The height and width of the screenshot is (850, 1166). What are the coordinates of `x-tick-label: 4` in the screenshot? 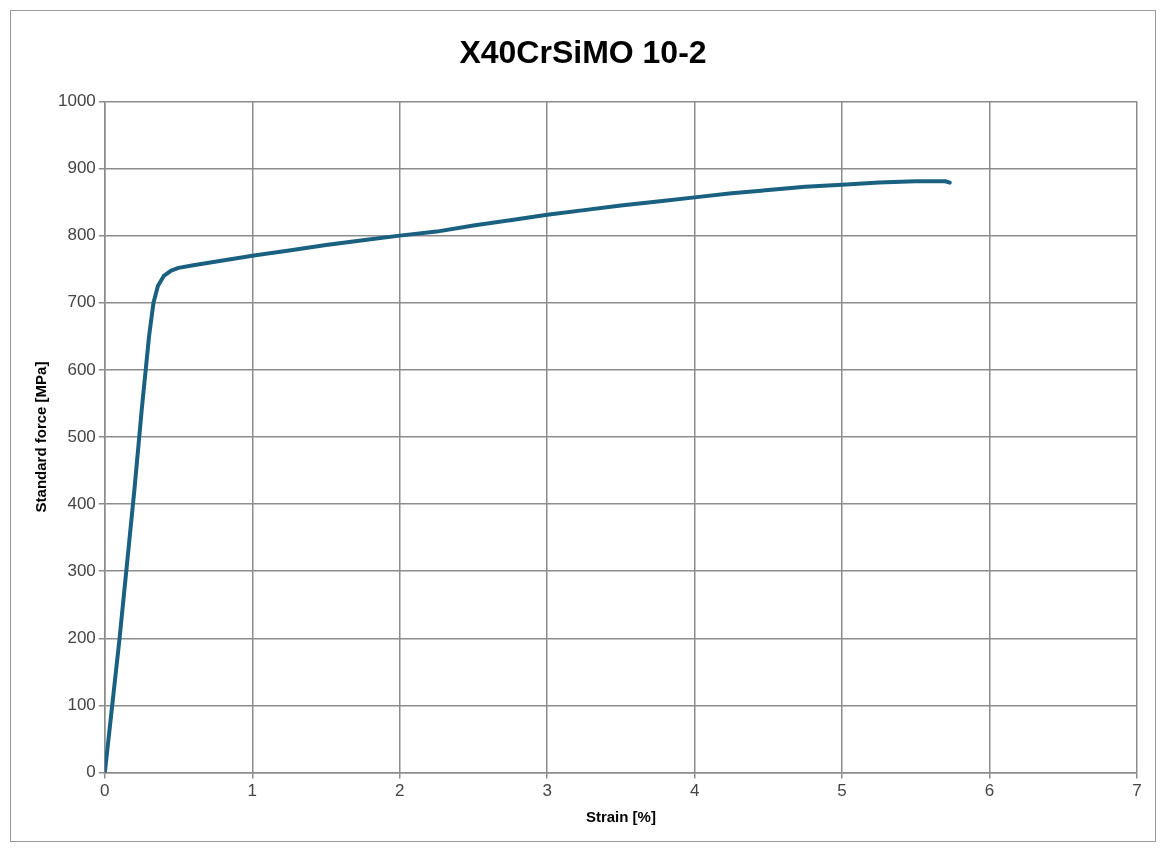 It's located at (694, 791).